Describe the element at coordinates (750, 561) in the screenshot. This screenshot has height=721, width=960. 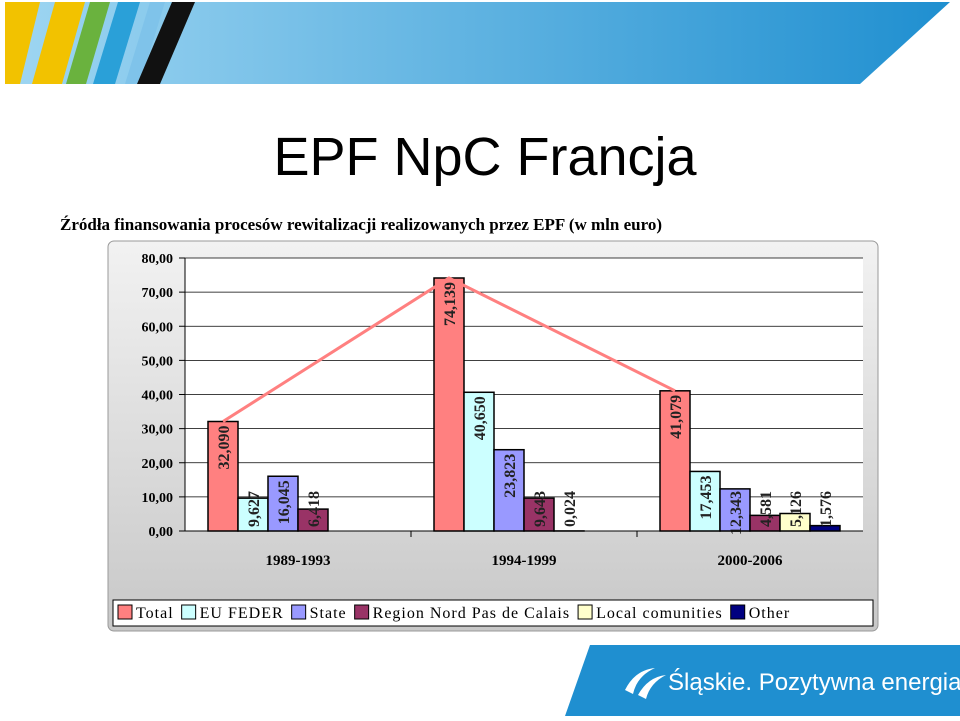
I see `x-tick-label: 2000-2006` at that location.